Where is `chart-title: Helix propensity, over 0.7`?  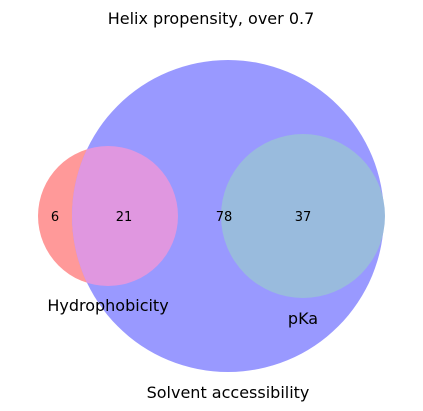
chart-title: Helix propensity, over 0.7 is located at coordinates (211, 18).